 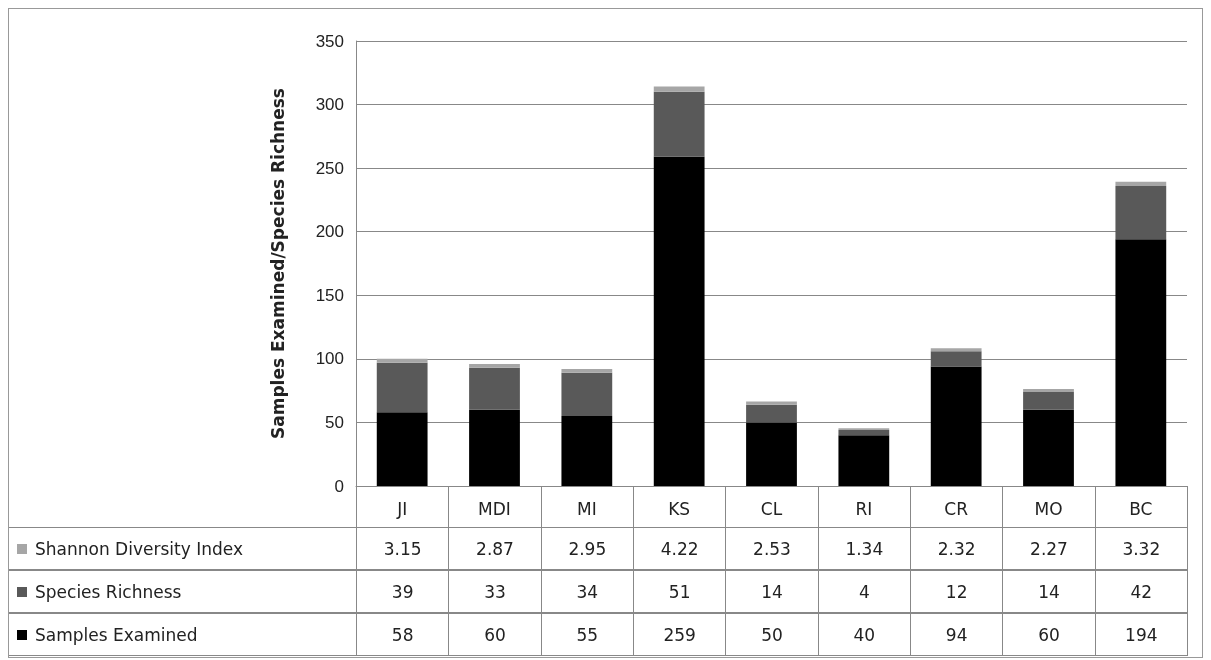 I want to click on x-tick-label: MDI, so click(x=494, y=508).